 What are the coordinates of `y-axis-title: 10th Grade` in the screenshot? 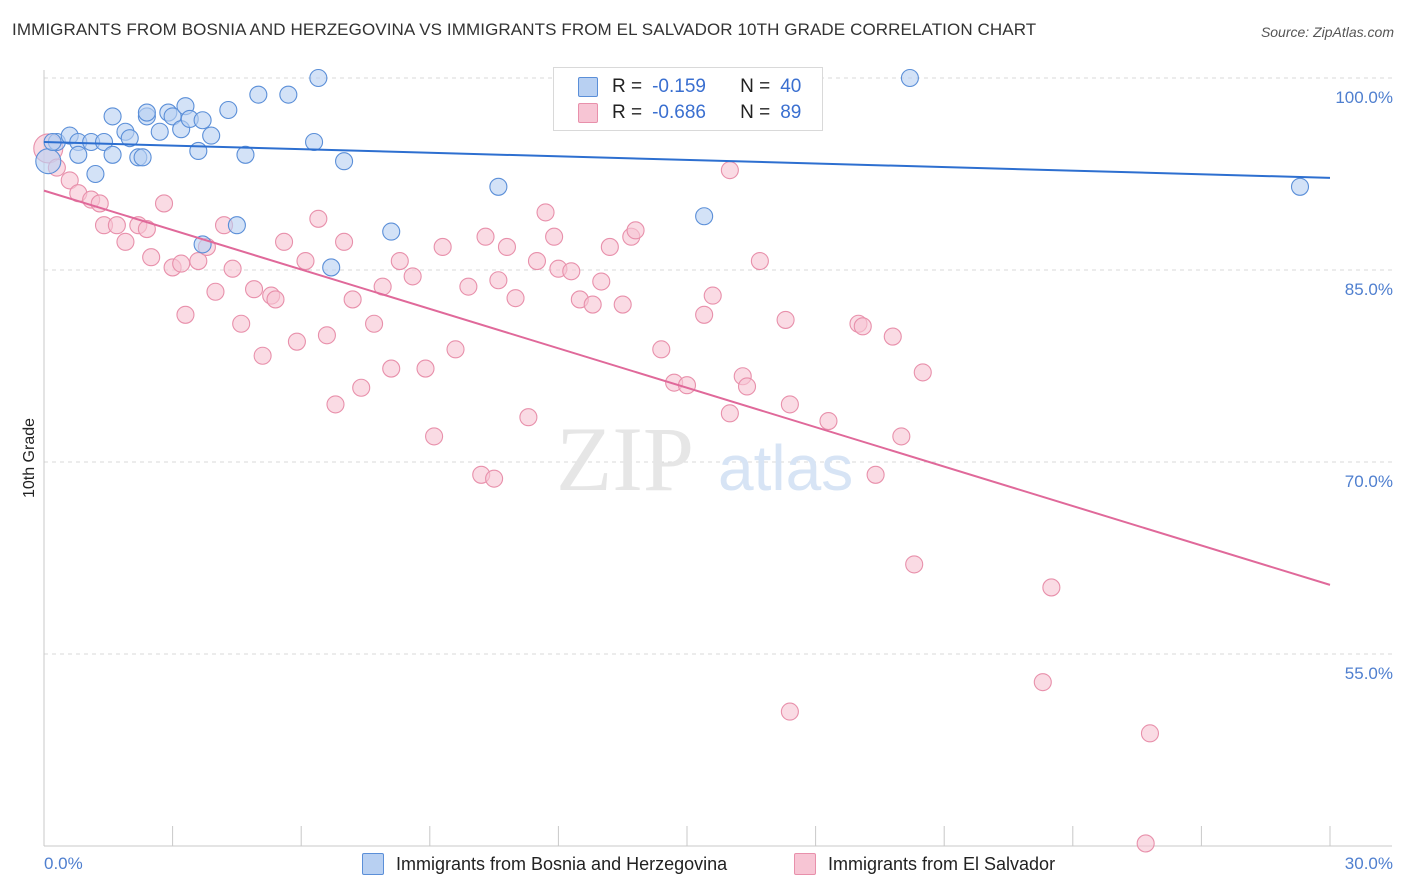 It's located at (29, 458).